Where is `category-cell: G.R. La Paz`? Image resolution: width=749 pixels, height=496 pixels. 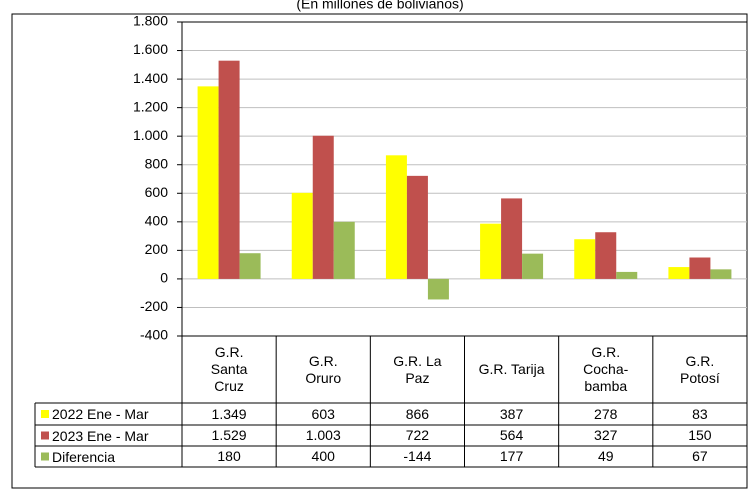
category-cell: G.R. La Paz is located at coordinates (417, 369).